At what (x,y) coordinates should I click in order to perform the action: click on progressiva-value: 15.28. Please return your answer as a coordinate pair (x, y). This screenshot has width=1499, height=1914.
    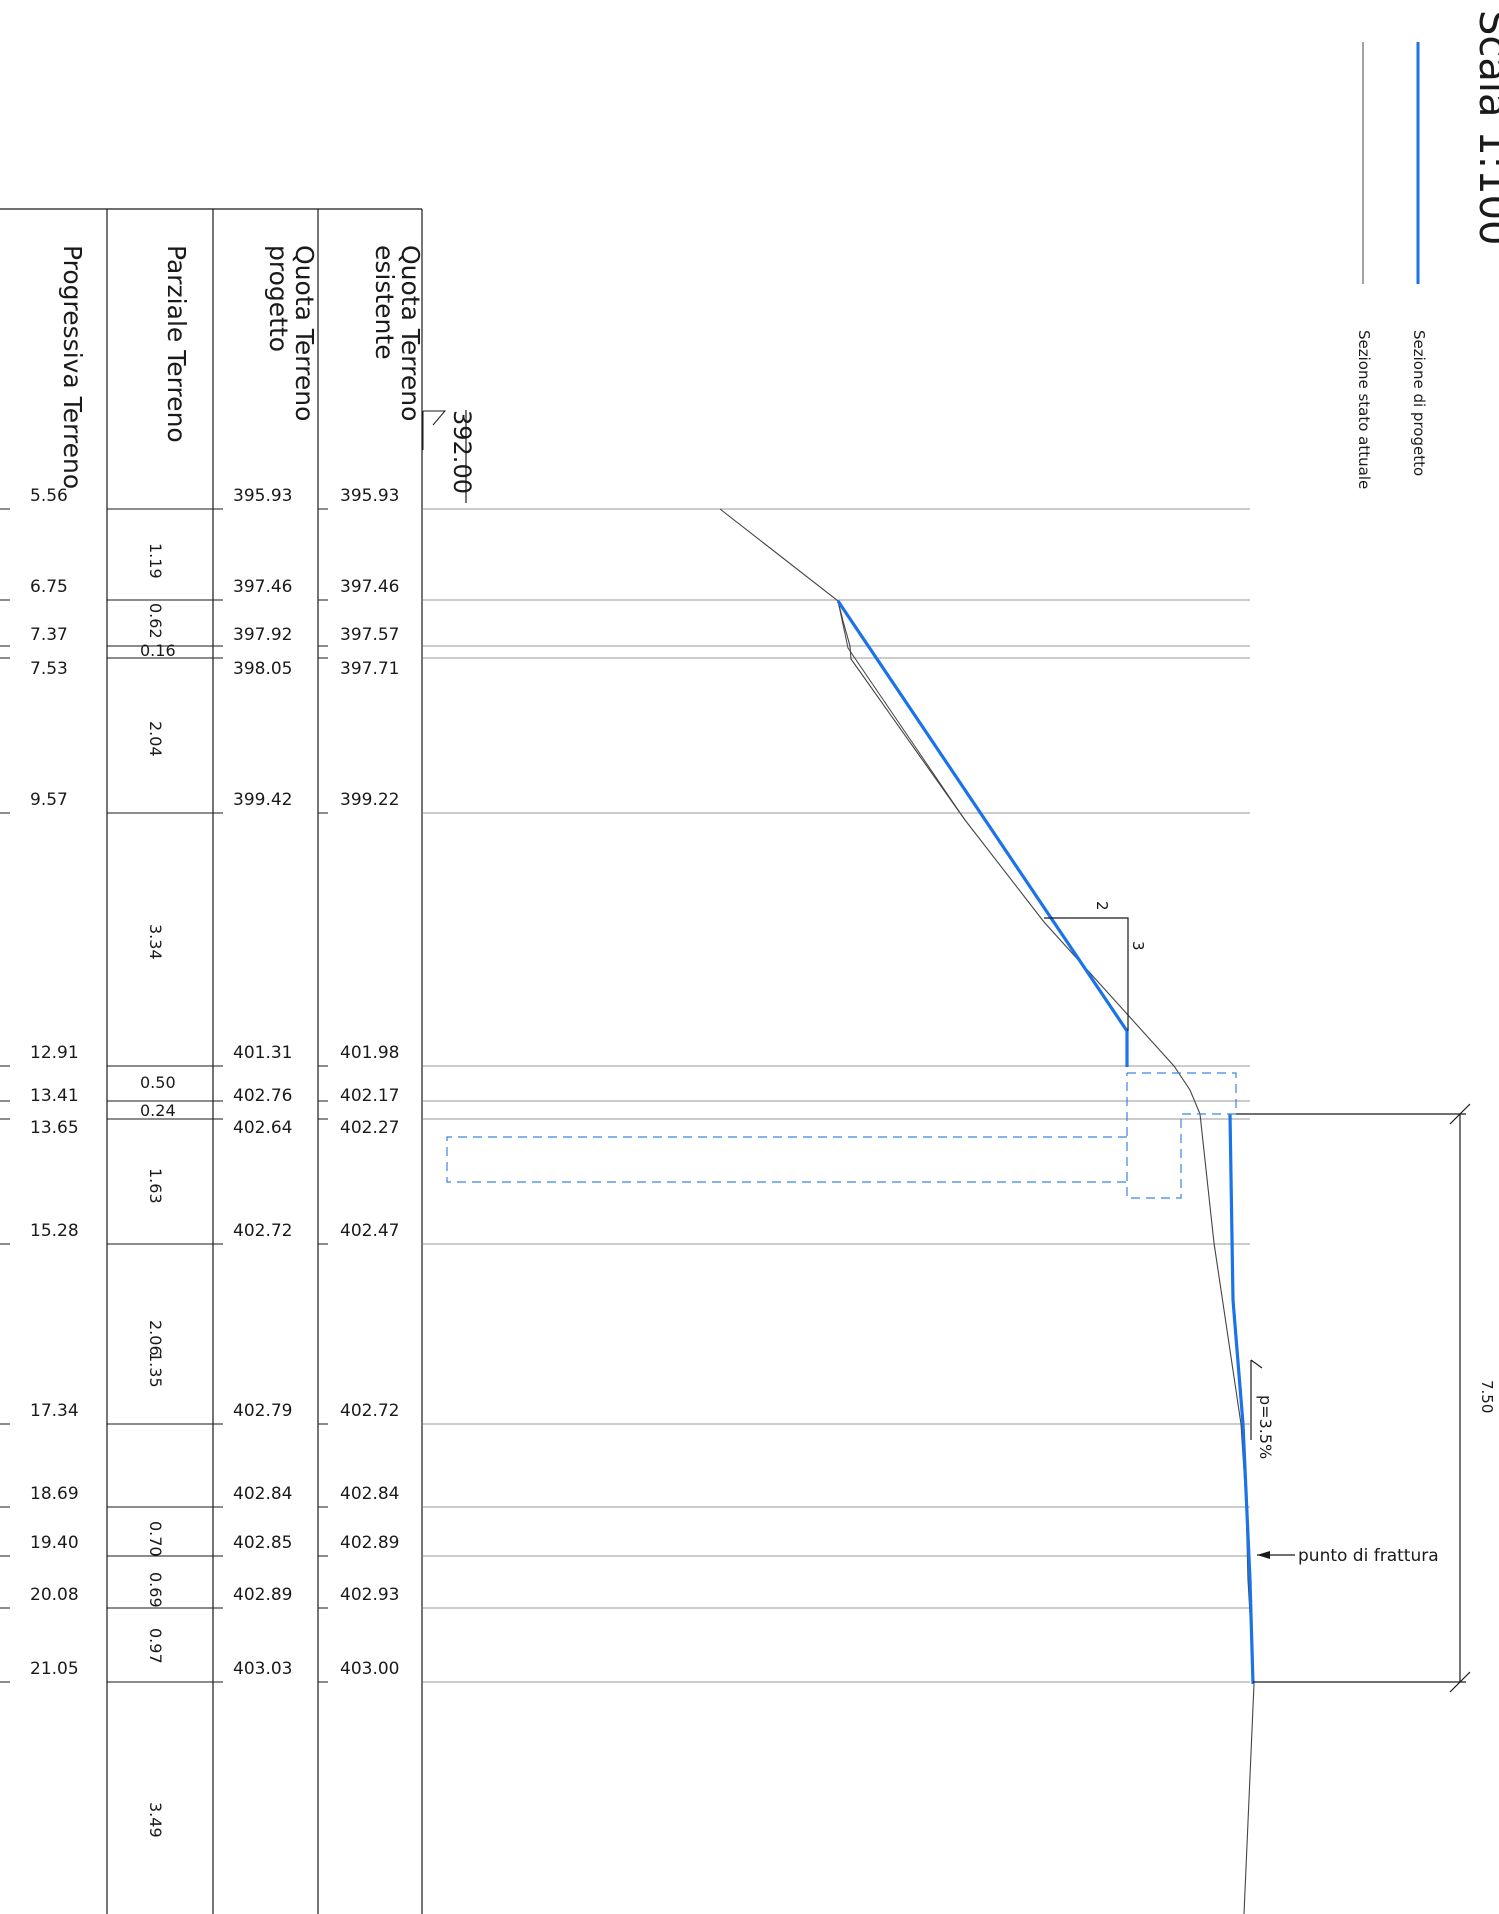
    Looking at the image, I should click on (54, 1231).